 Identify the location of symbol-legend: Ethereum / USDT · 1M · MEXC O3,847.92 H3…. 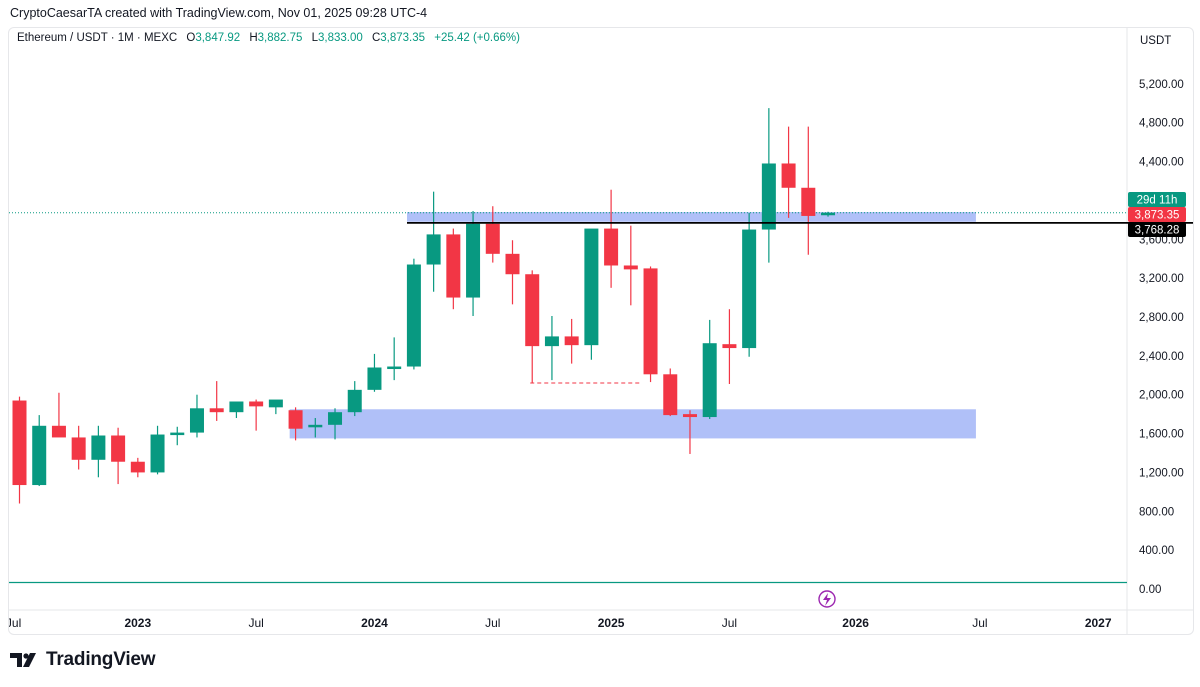
(268, 38).